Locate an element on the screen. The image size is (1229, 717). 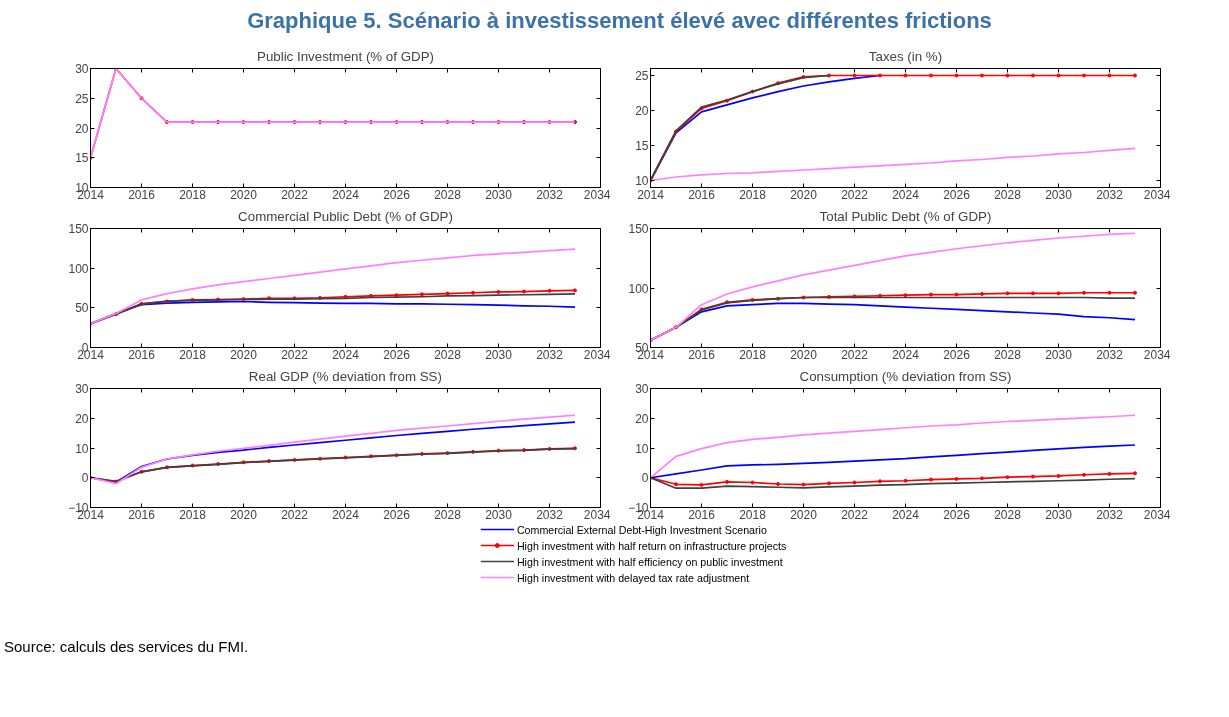
chart-title: Consumption (% deviation from SS) is located at coordinates (905, 376).